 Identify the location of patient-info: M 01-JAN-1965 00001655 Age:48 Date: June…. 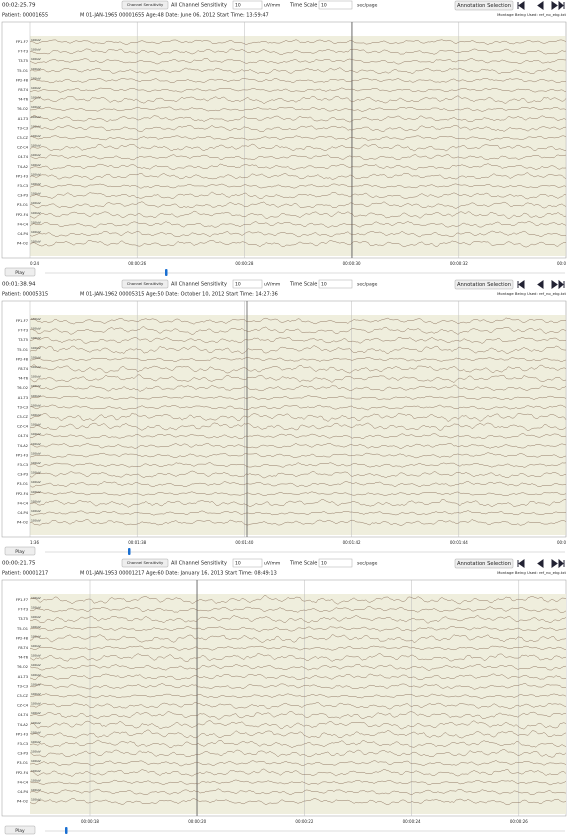
(174, 16).